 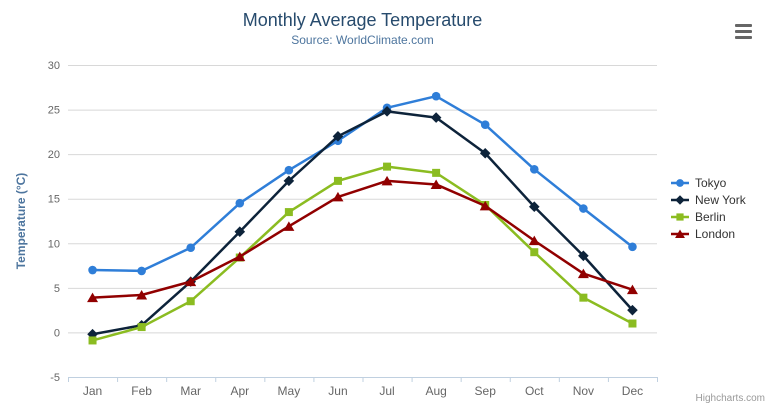 What do you see at coordinates (386, 391) in the screenshot?
I see `svg-text: Jul` at bounding box center [386, 391].